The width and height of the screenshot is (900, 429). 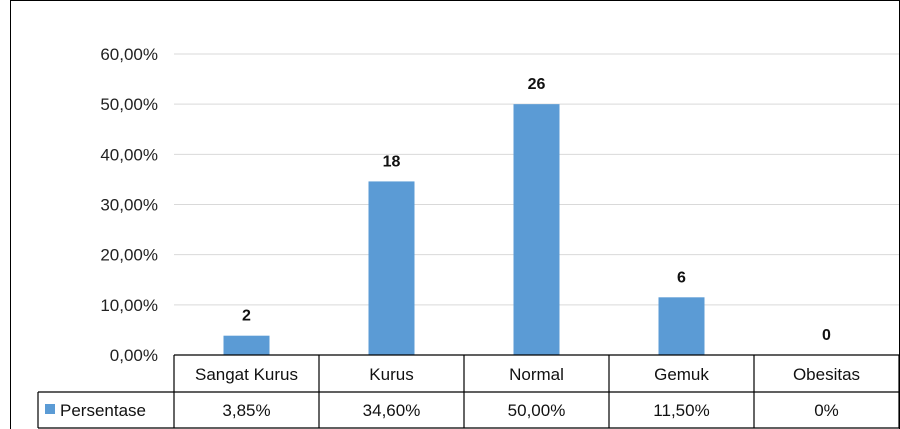 I want to click on data-label: 26, so click(x=537, y=84).